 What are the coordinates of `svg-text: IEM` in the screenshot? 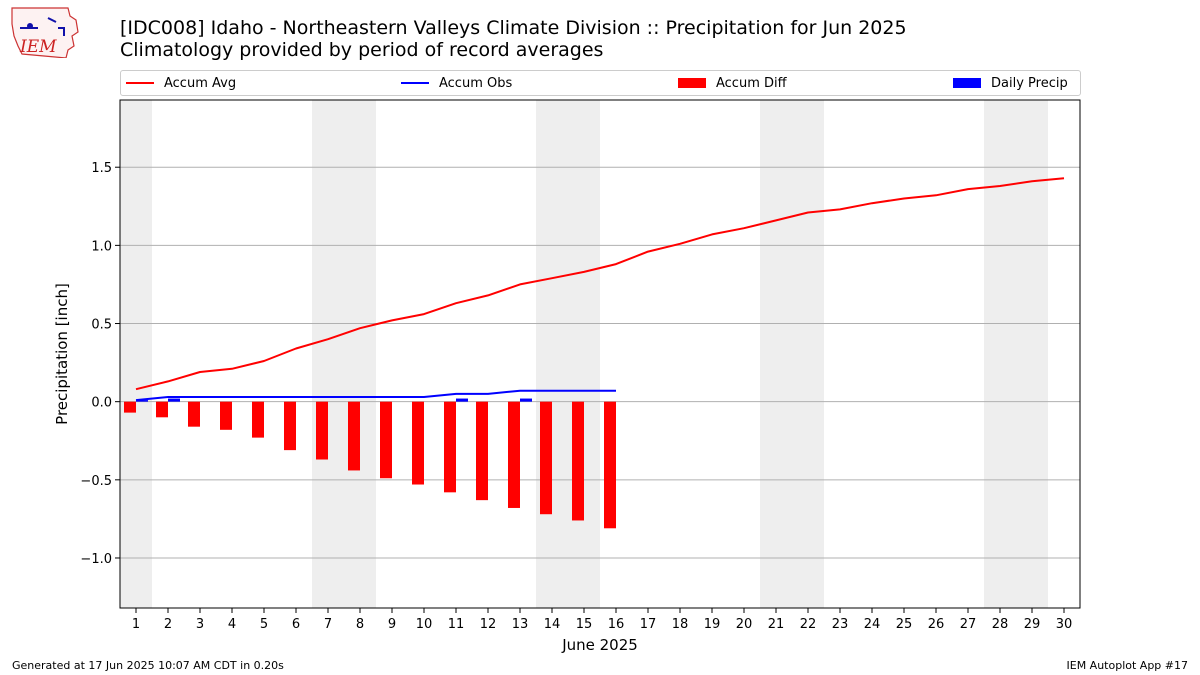 It's located at (38, 47).